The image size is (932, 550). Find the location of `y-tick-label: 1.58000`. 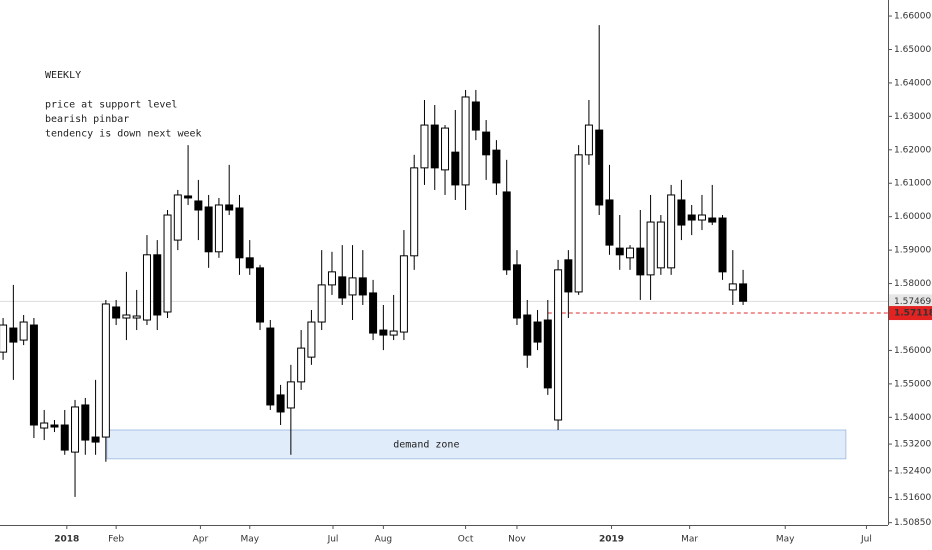

y-tick-label: 1.58000 is located at coordinates (912, 284).